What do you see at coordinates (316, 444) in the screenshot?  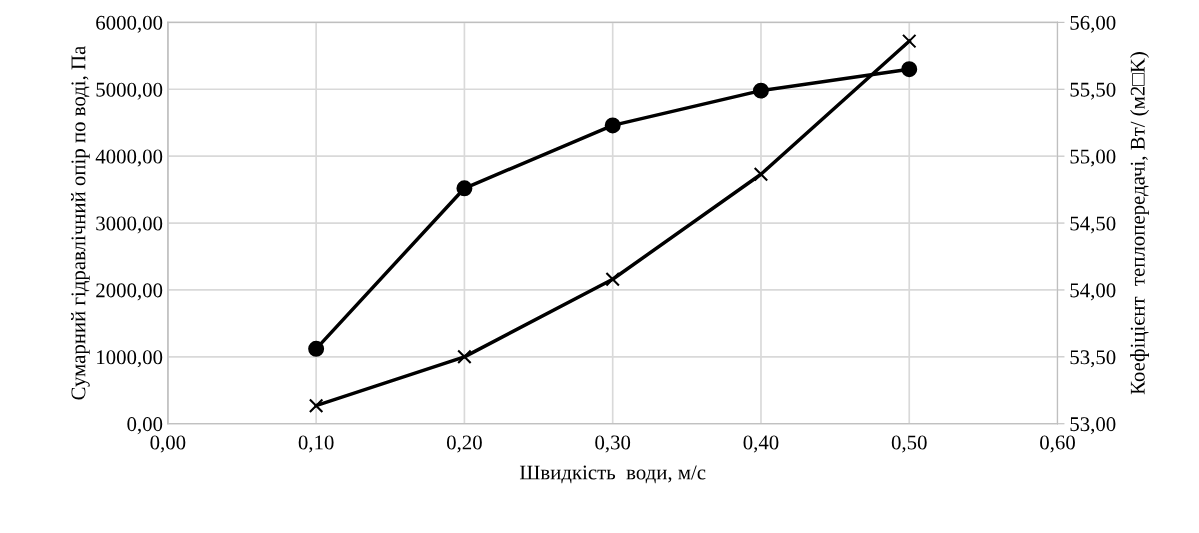 I see `x-tick-label: 0,10` at bounding box center [316, 444].